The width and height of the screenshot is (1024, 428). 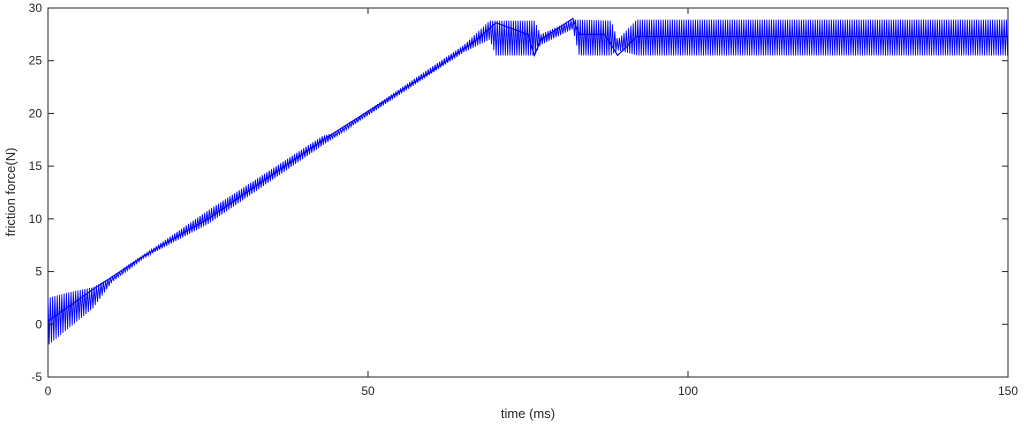 What do you see at coordinates (48, 391) in the screenshot?
I see `x-tick-label: 0` at bounding box center [48, 391].